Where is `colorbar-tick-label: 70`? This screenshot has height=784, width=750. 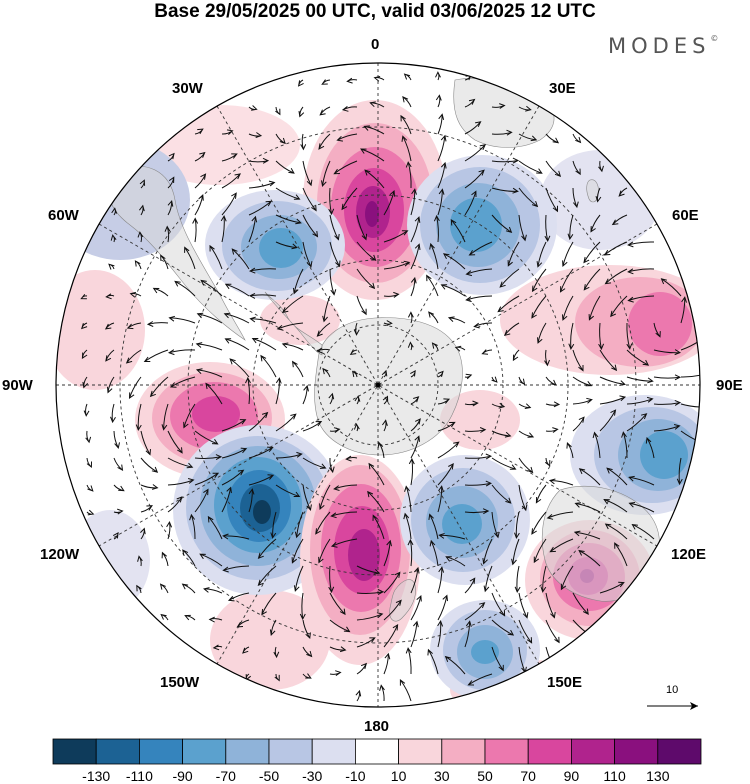 colorbar-tick-label: 70 is located at coordinates (528, 776).